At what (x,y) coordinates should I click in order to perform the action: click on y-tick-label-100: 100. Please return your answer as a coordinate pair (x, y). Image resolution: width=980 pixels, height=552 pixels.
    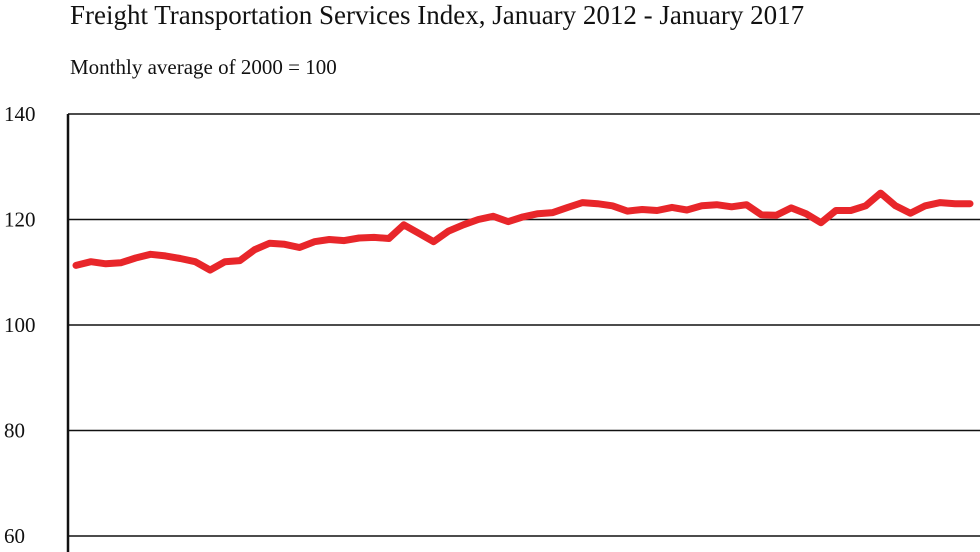
    Looking at the image, I should click on (20, 325).